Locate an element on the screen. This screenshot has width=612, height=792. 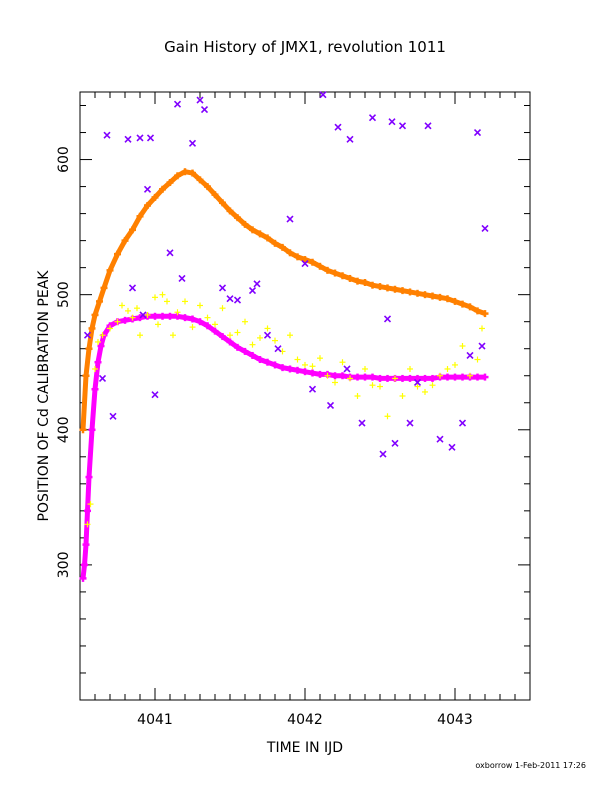
x-tick-label: 4043 is located at coordinates (455, 720).